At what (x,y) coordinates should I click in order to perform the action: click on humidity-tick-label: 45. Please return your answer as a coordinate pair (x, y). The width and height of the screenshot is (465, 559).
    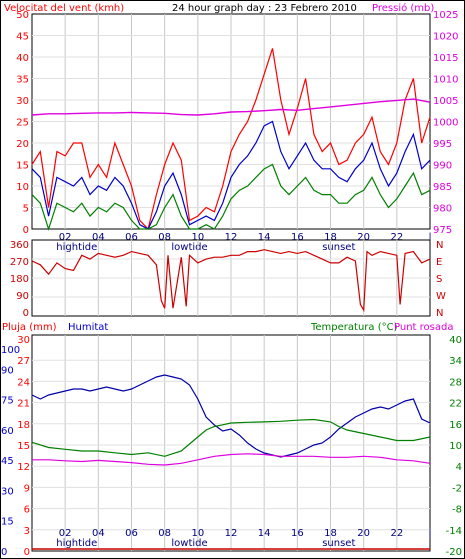
    Looking at the image, I should click on (7, 461).